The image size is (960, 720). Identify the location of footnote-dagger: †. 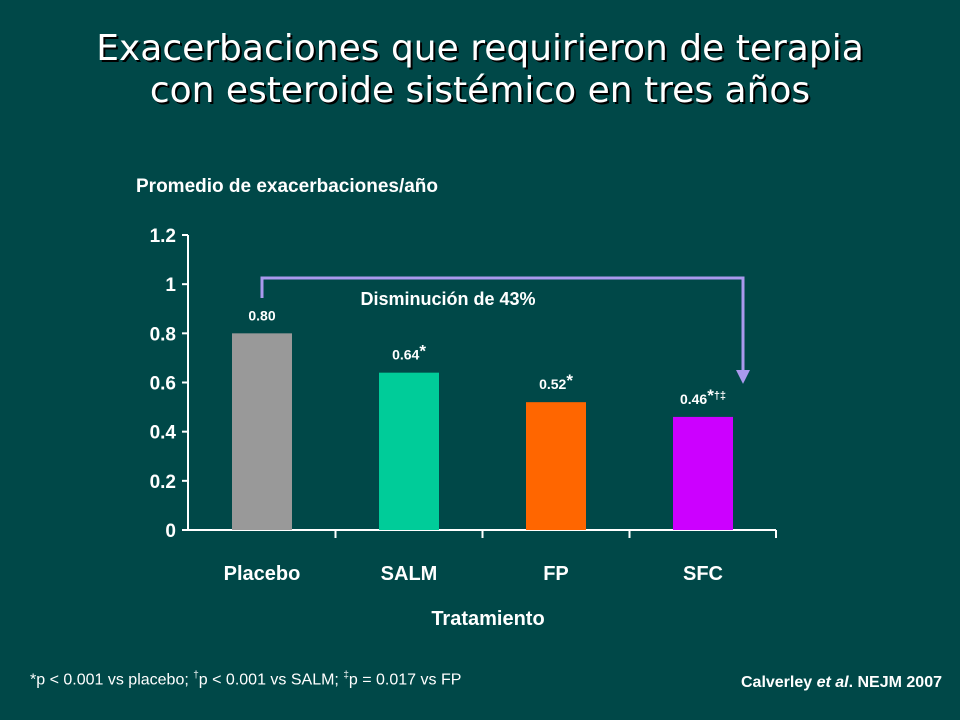
(196, 675).